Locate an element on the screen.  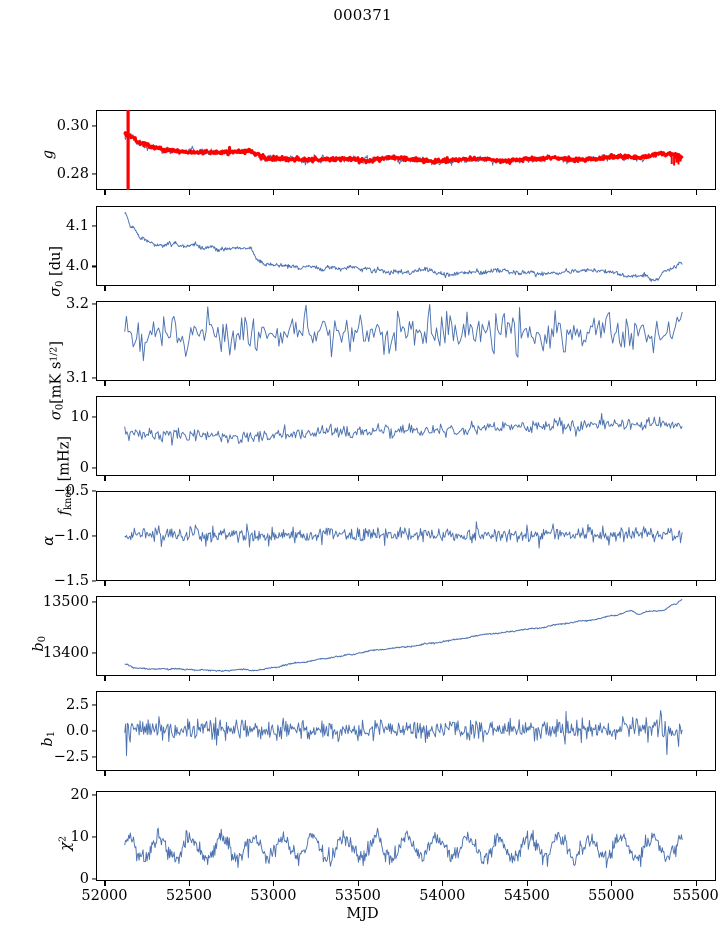
model-line is located at coordinates (403, 148).